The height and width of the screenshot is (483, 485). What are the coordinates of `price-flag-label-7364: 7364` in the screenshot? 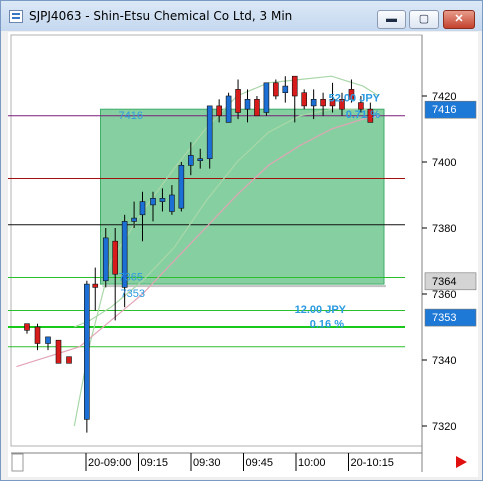 It's located at (444, 282).